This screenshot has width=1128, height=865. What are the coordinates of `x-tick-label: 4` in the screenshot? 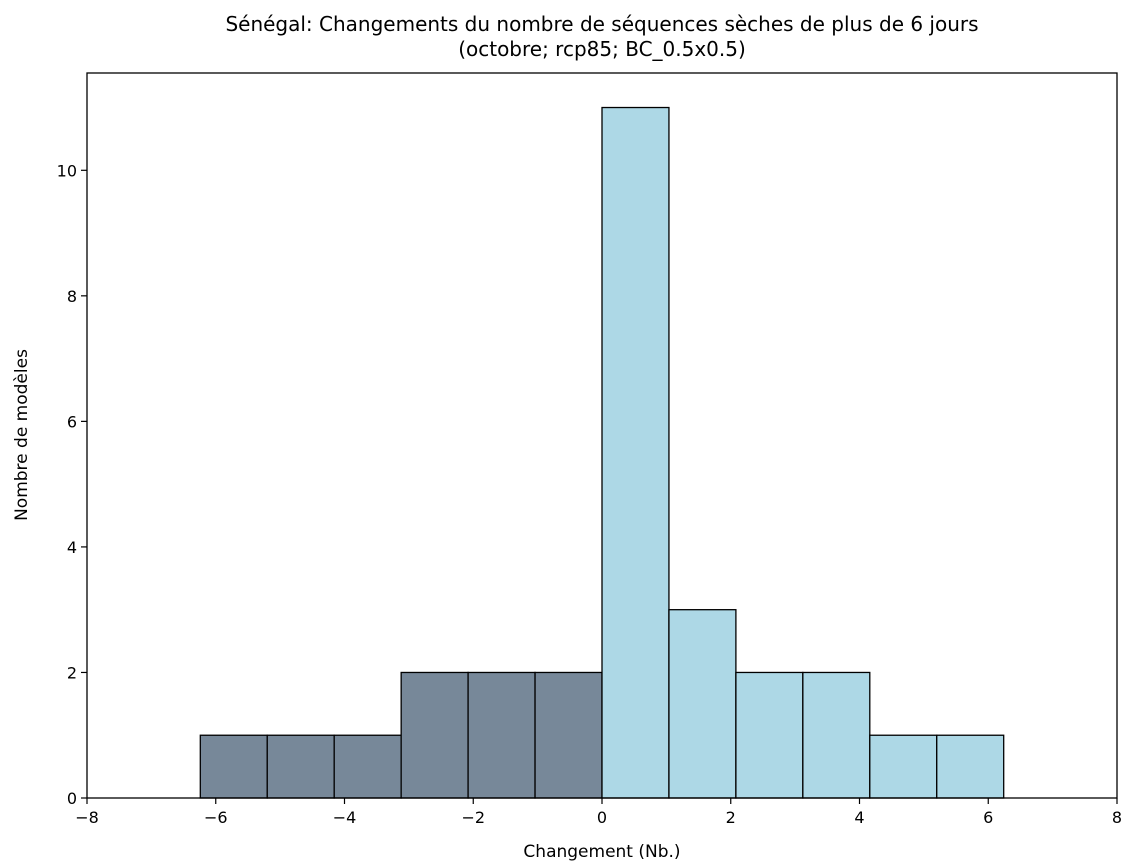 It's located at (859, 817).